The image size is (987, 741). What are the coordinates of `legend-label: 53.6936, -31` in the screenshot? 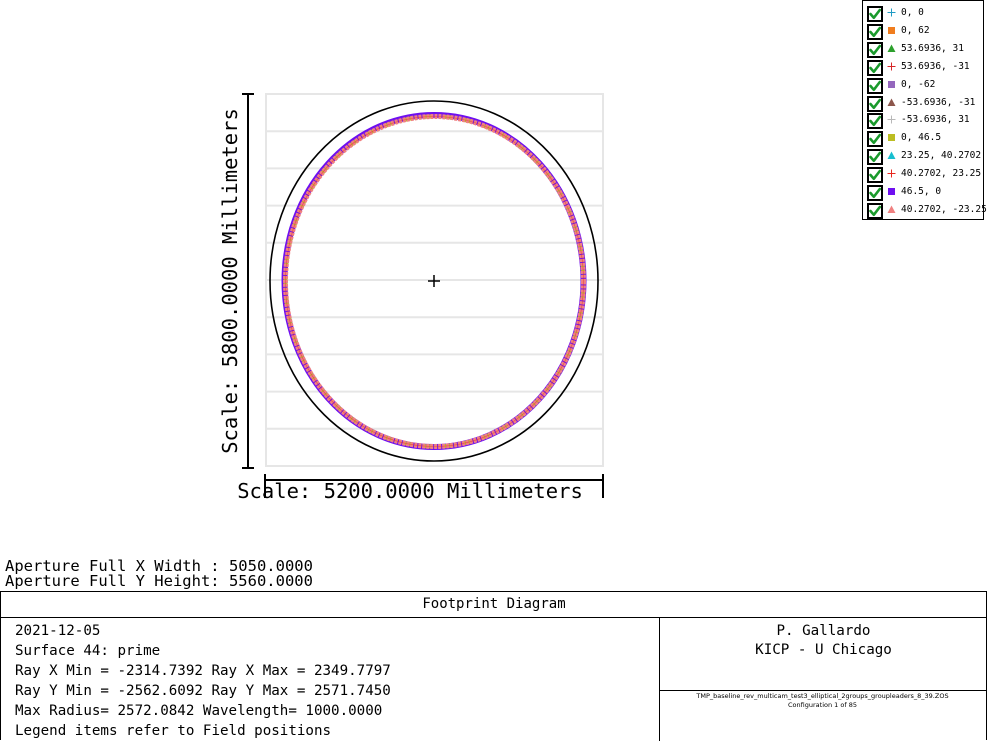 It's located at (935, 66).